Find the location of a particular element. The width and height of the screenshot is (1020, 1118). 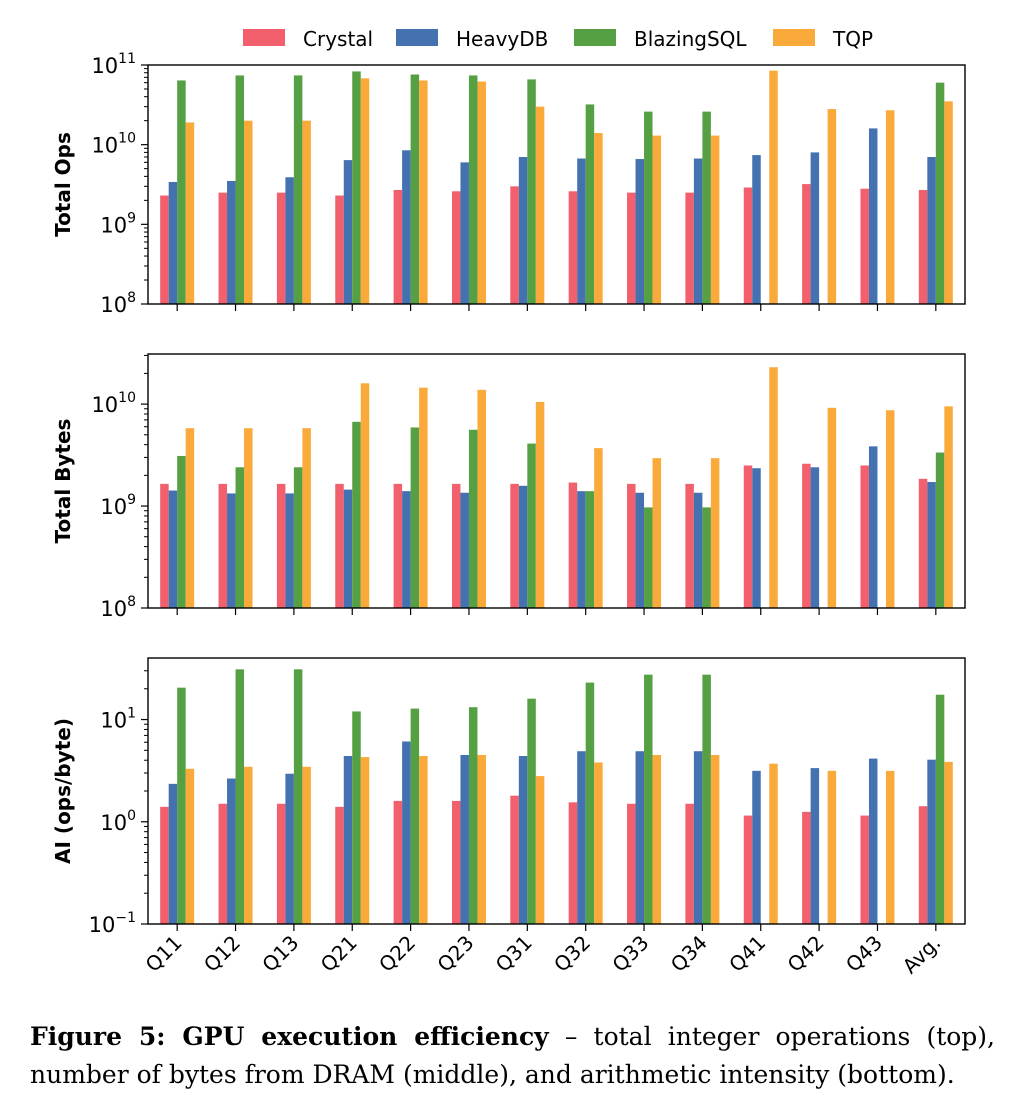

bar-crystal-q13 is located at coordinates (281, 248).